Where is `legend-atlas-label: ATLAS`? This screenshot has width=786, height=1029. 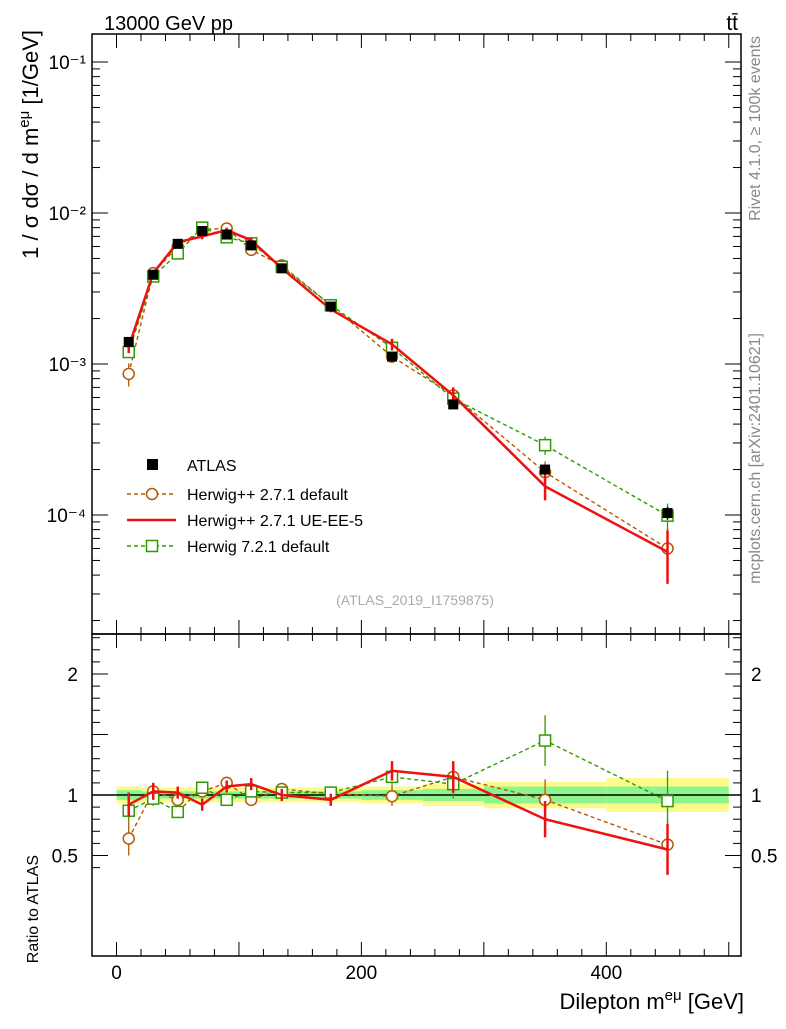 legend-atlas-label: ATLAS is located at coordinates (212, 466).